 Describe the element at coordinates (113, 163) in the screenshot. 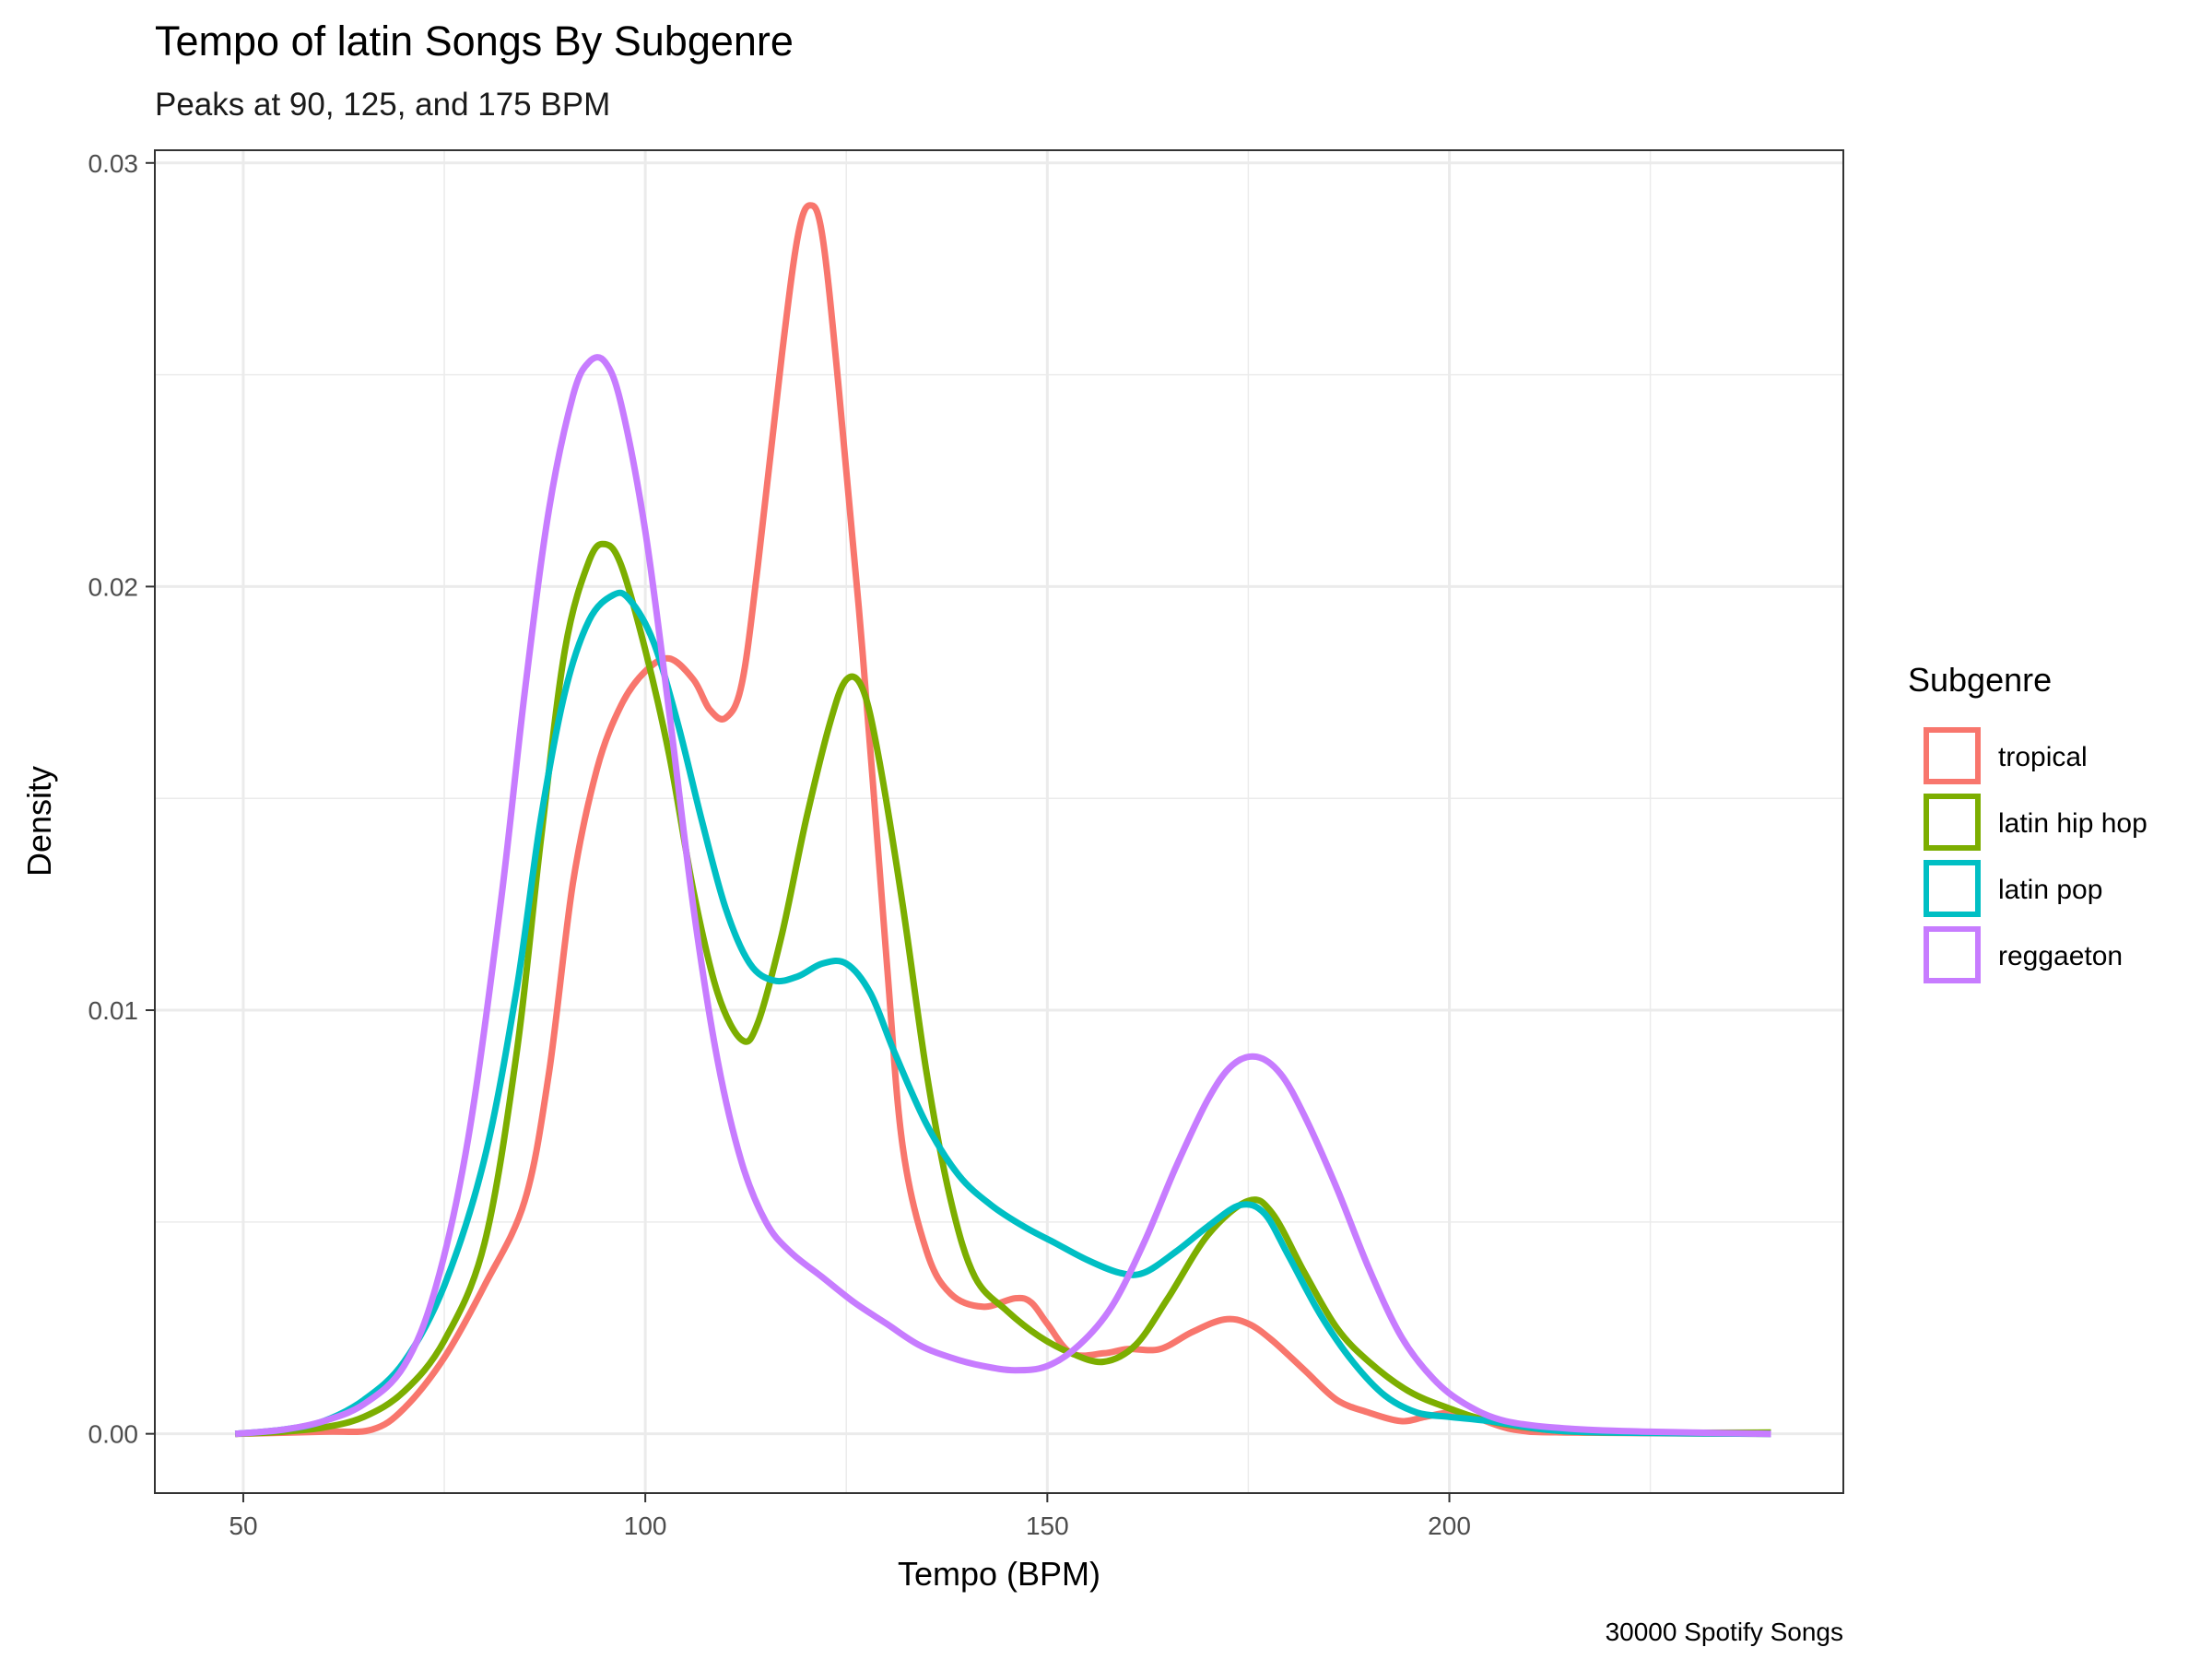

I see `y-tick-label: 0.03` at that location.